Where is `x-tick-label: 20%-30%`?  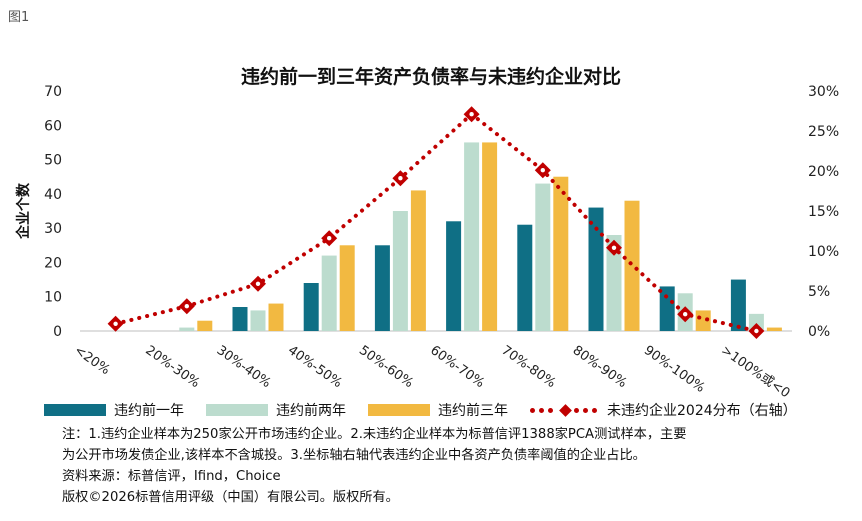
x-tick-label: 20%-30% is located at coordinates (173, 367).